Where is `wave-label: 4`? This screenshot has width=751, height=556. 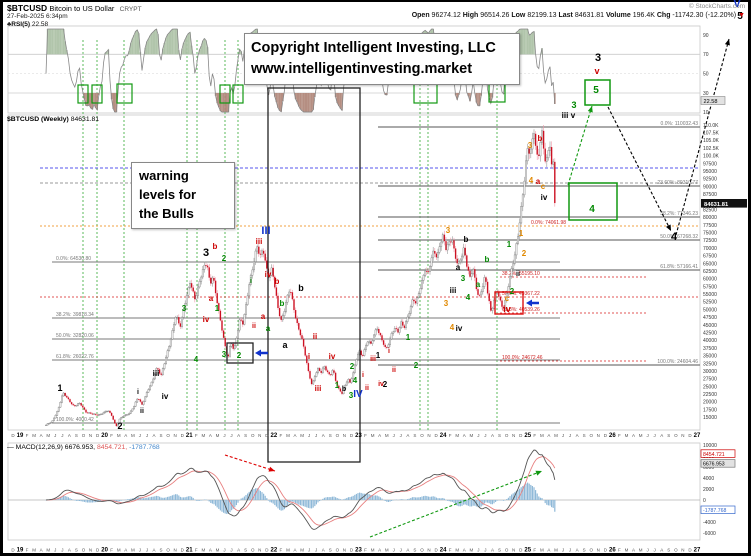 wave-label: 4 is located at coordinates (531, 180).